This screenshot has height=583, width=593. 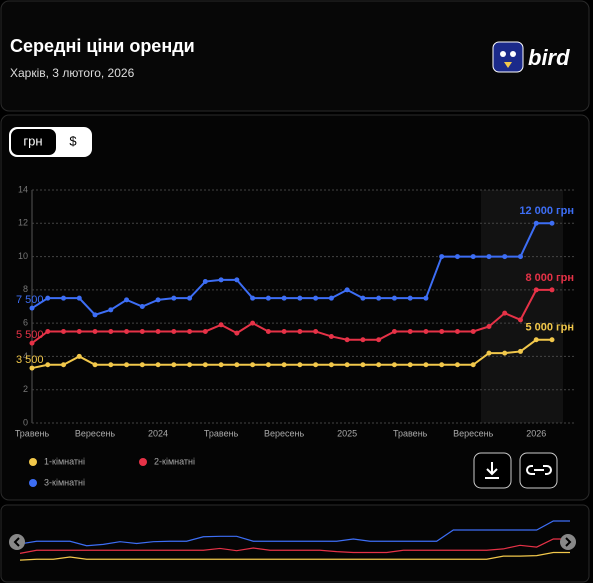 I want to click on start-label: 5 500, so click(x=30, y=335).